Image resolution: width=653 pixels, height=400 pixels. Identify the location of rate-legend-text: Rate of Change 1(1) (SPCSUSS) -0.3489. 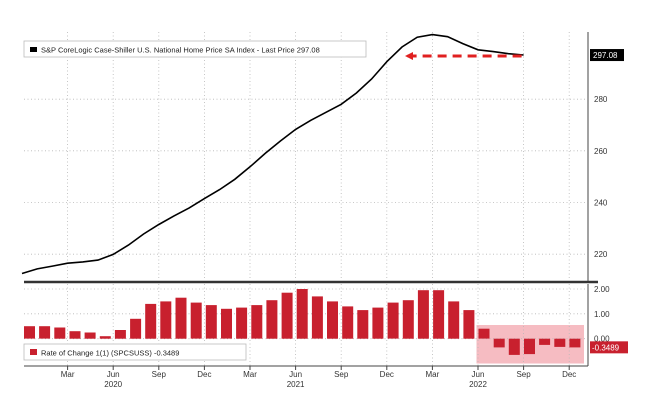
(110, 353).